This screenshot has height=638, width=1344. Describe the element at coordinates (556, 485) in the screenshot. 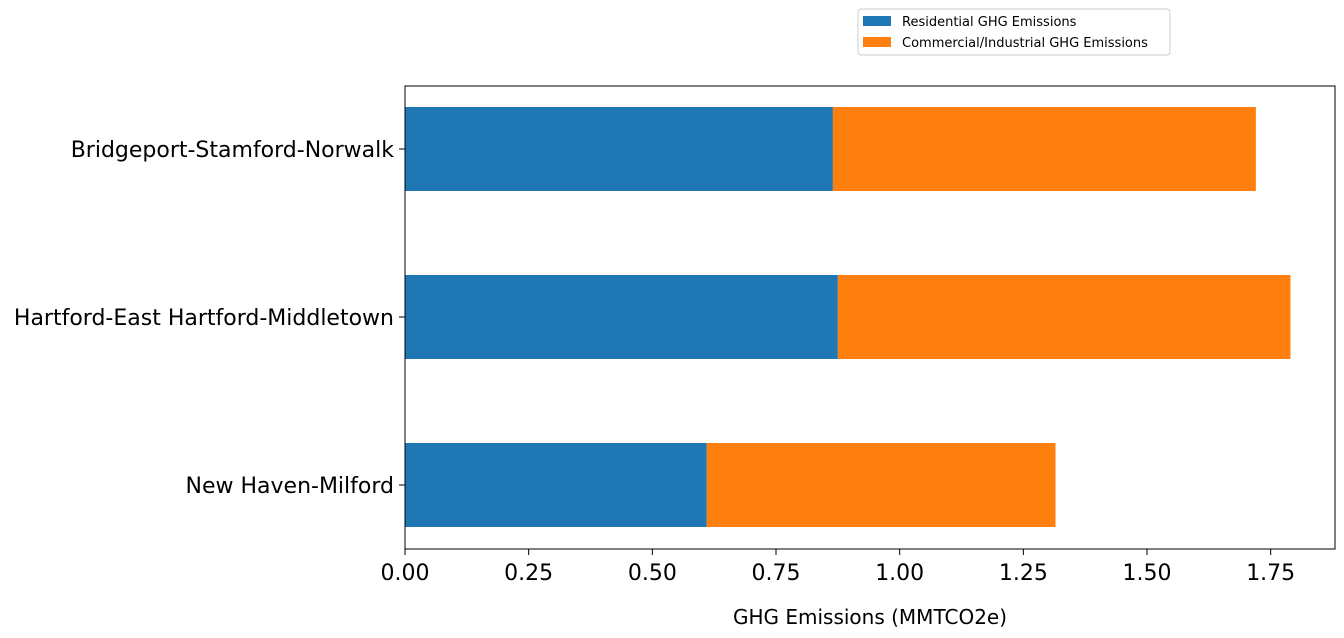

I see `bar-new-haven-milford-residential` at that location.